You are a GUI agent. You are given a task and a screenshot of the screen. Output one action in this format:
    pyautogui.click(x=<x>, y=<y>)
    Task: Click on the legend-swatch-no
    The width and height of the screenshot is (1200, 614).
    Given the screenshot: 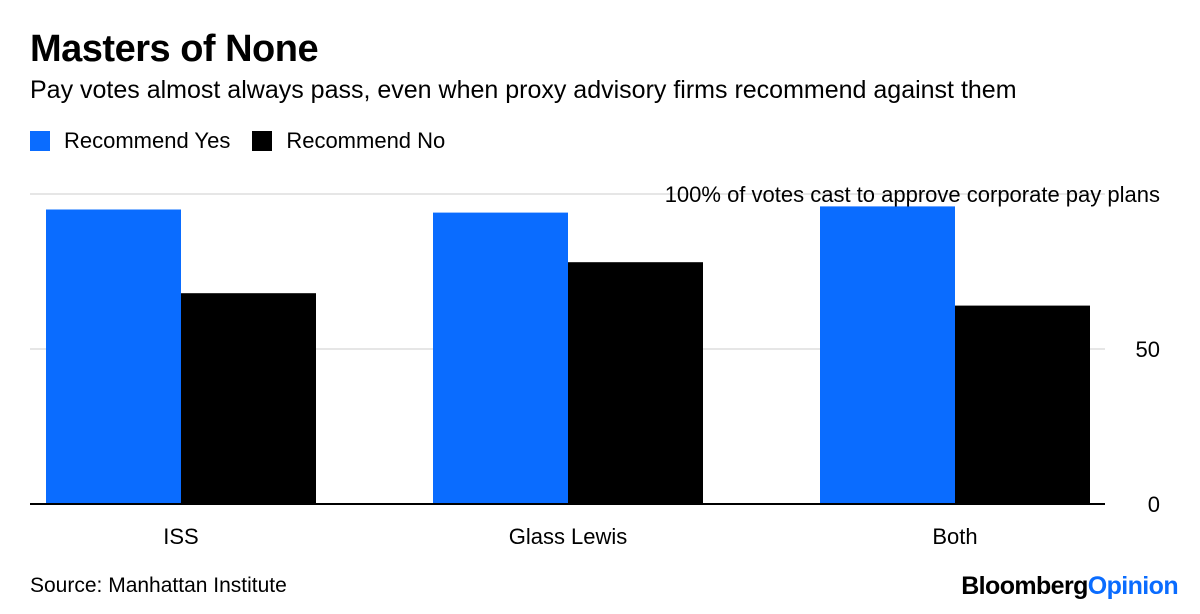 What is the action you would take?
    pyautogui.click(x=262, y=141)
    